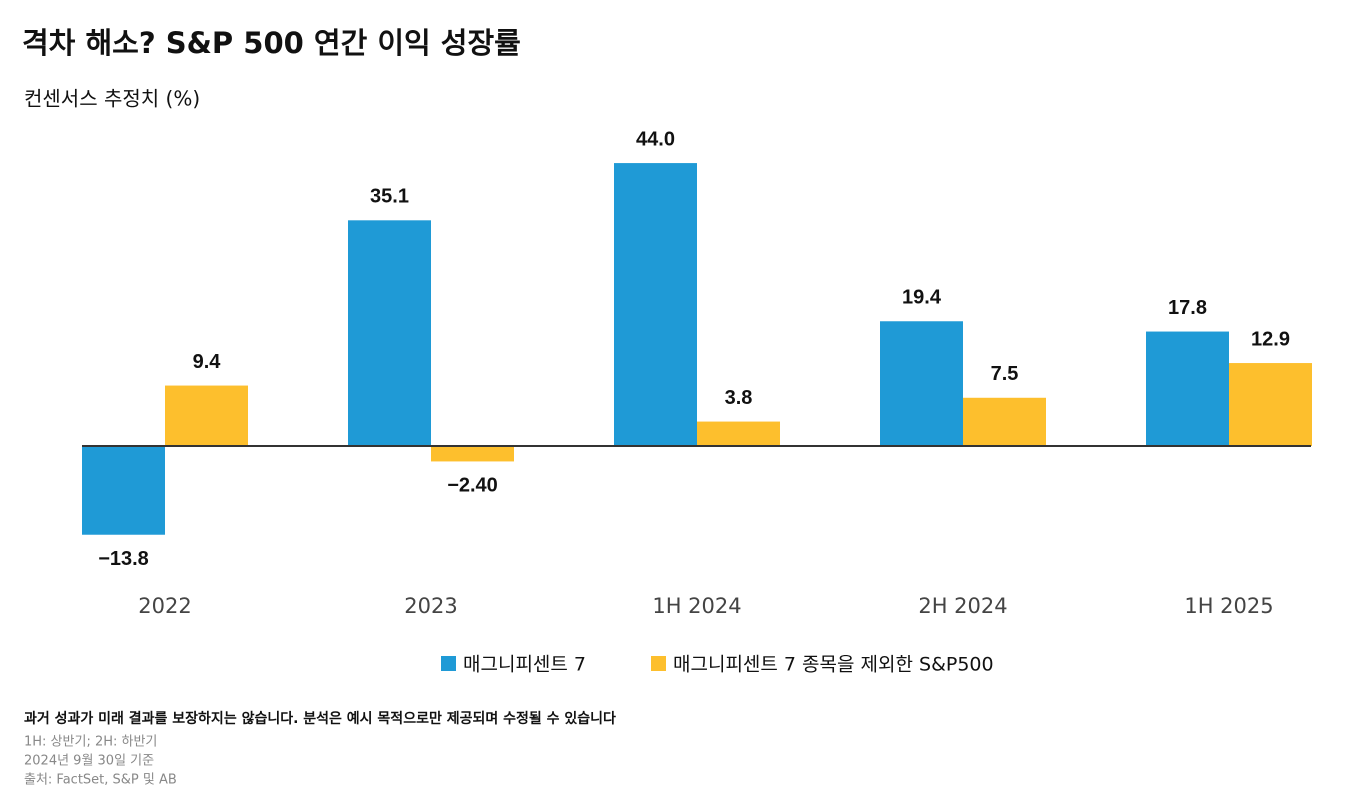  Describe the element at coordinates (1187, 308) in the screenshot. I see `data-label: 17.8` at that location.